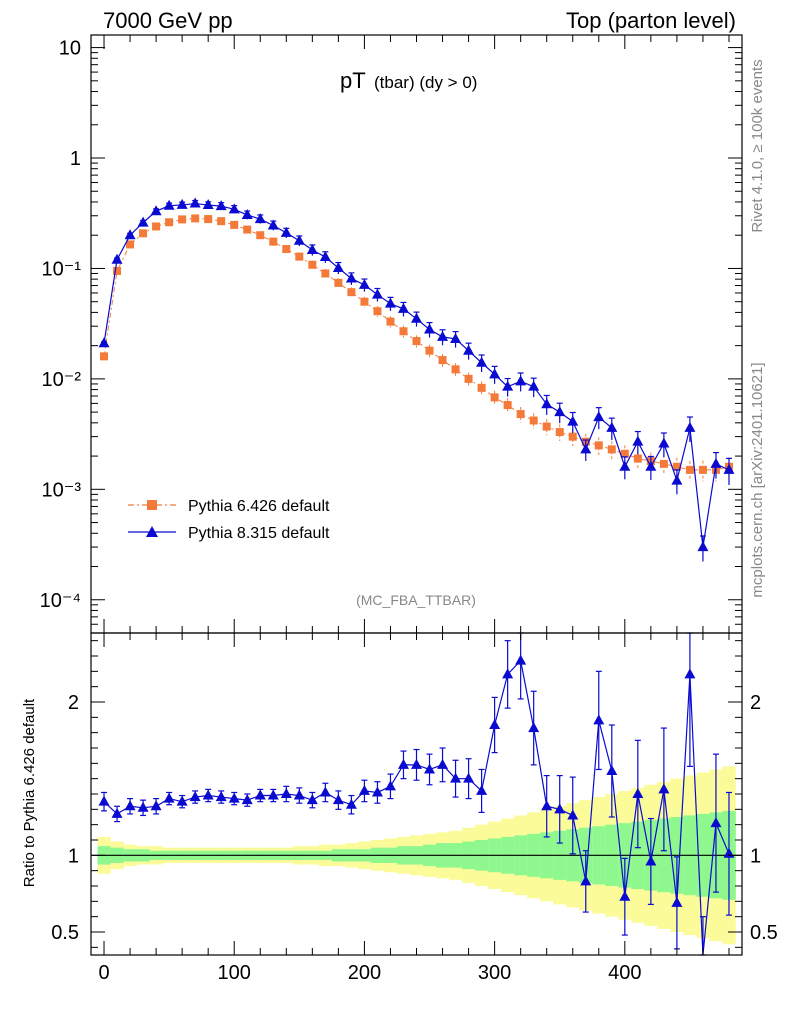  What do you see at coordinates (764, 933) in the screenshot?
I see `ratio-y-tick-label-right: 0.5` at bounding box center [764, 933].